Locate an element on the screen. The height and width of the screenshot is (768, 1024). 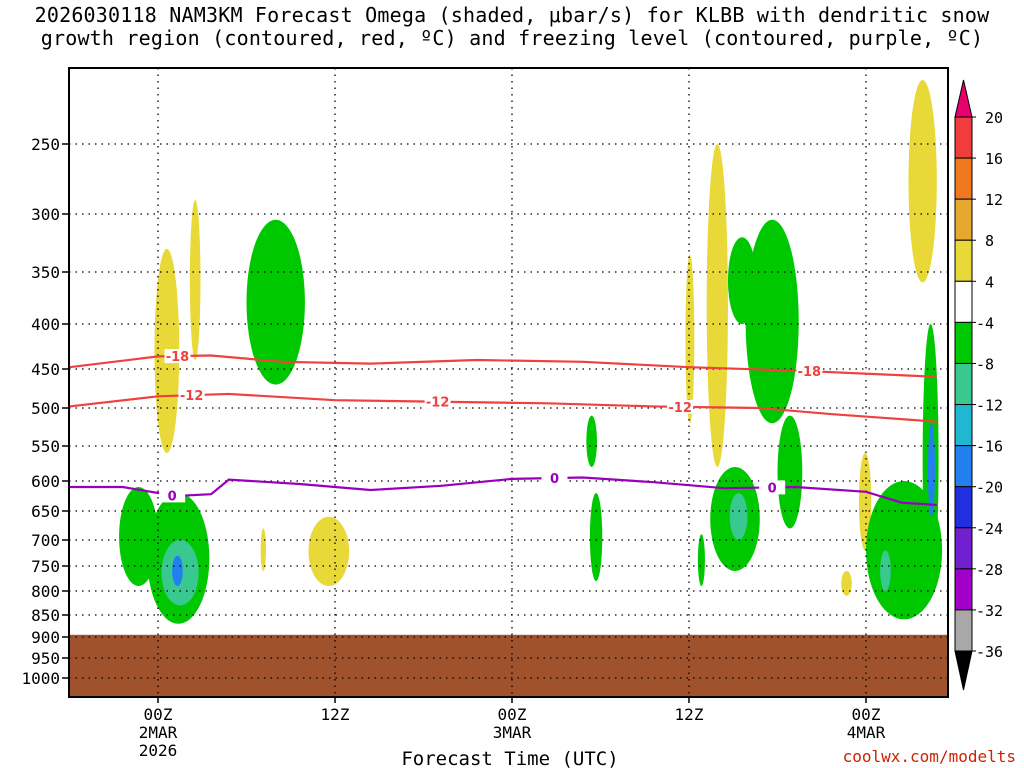
y-tick-label-700: 700 is located at coordinates (45, 540).